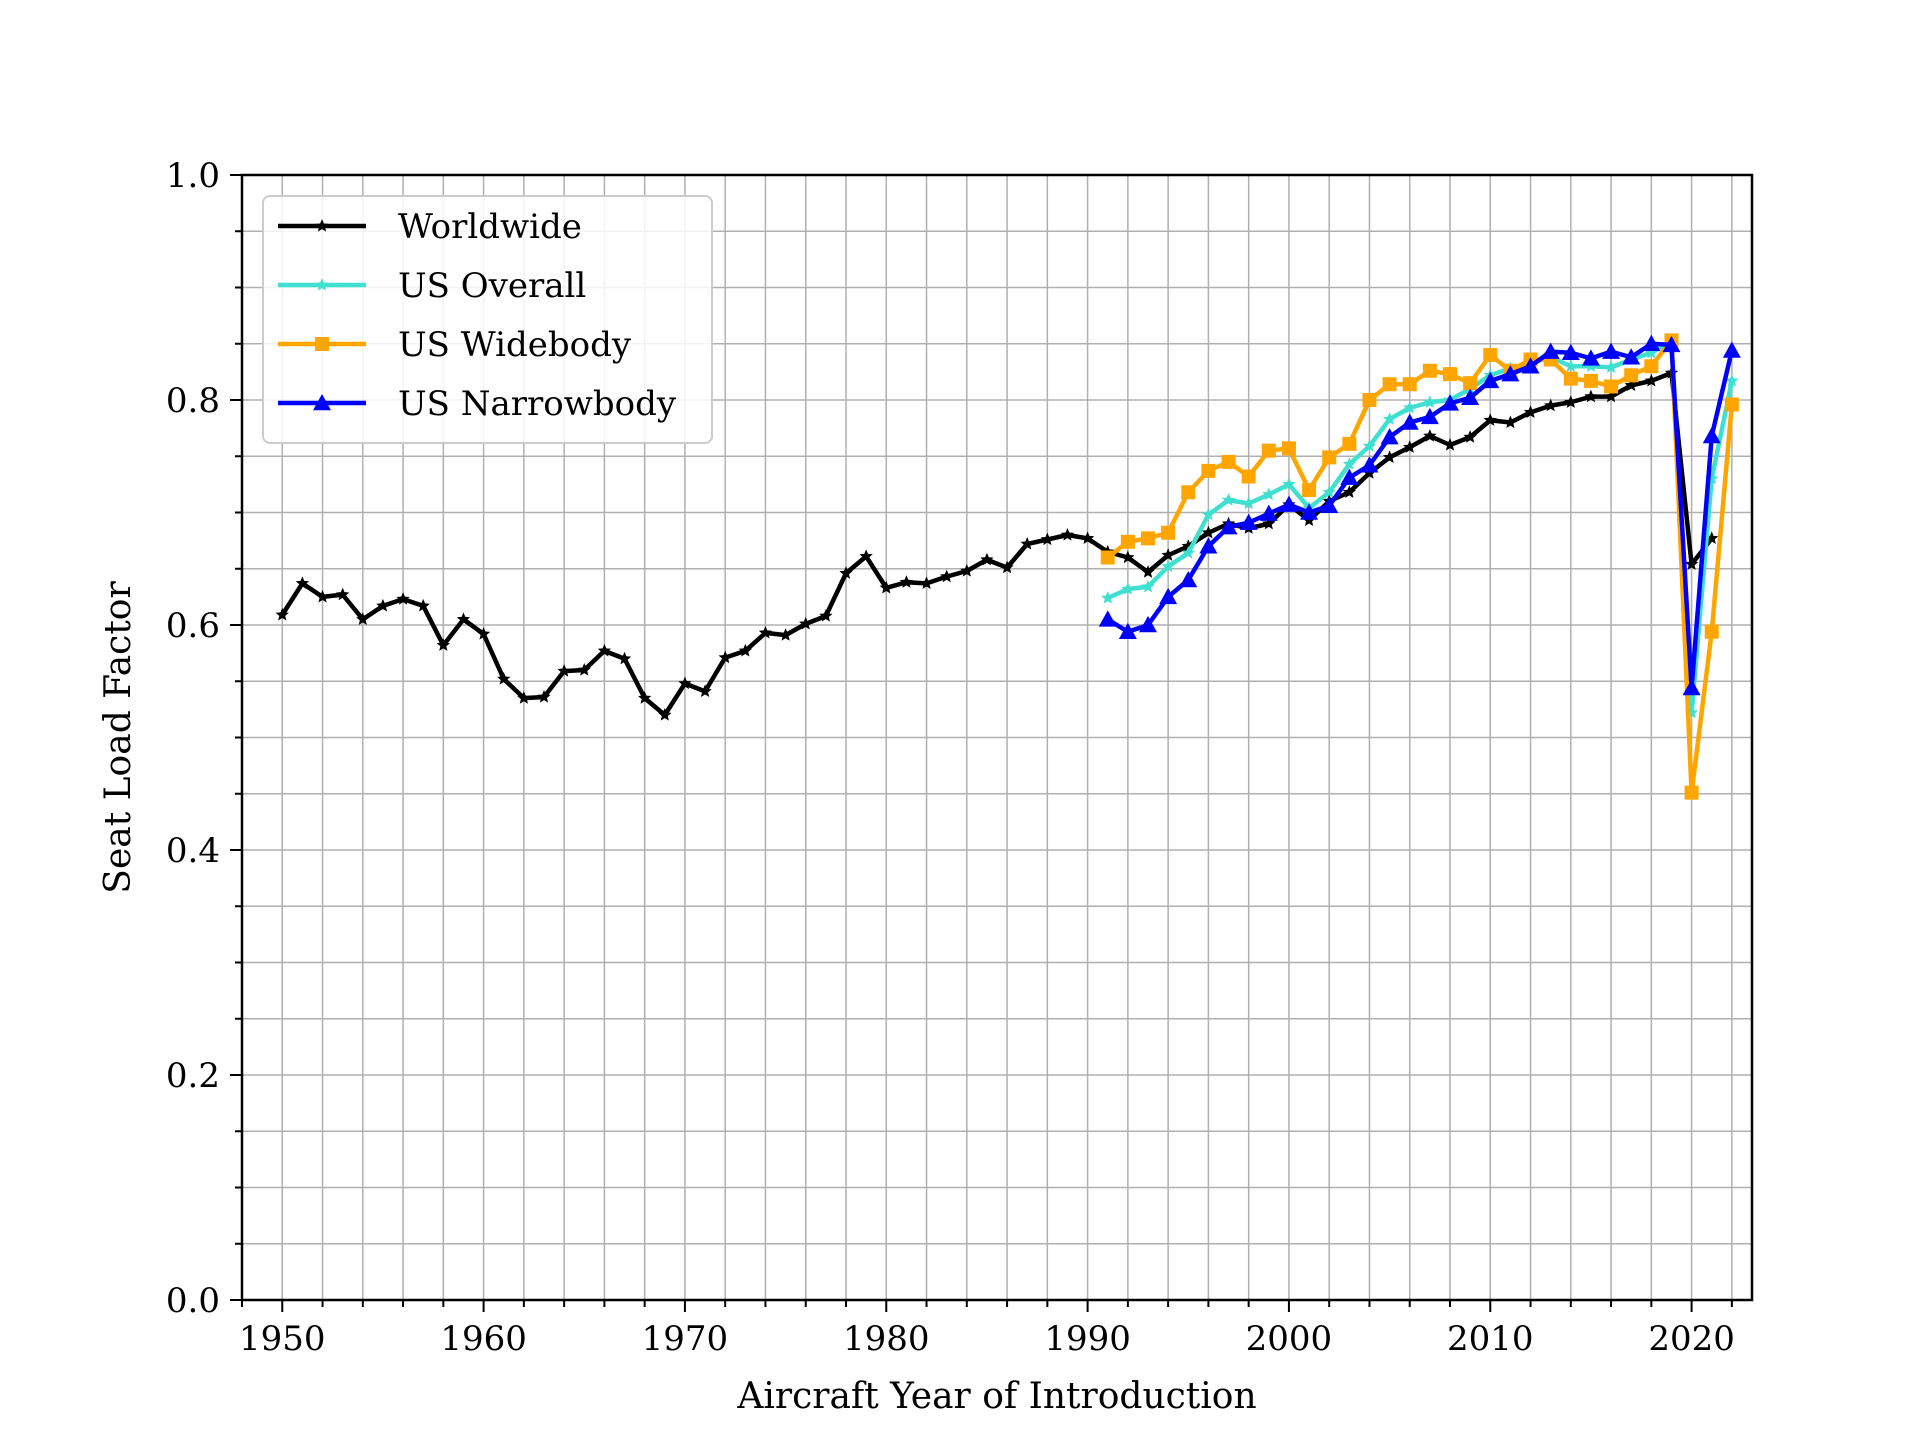 The height and width of the screenshot is (1445, 1920). Describe the element at coordinates (322, 402) in the screenshot. I see `legend-marker-us-narrowbody` at that location.